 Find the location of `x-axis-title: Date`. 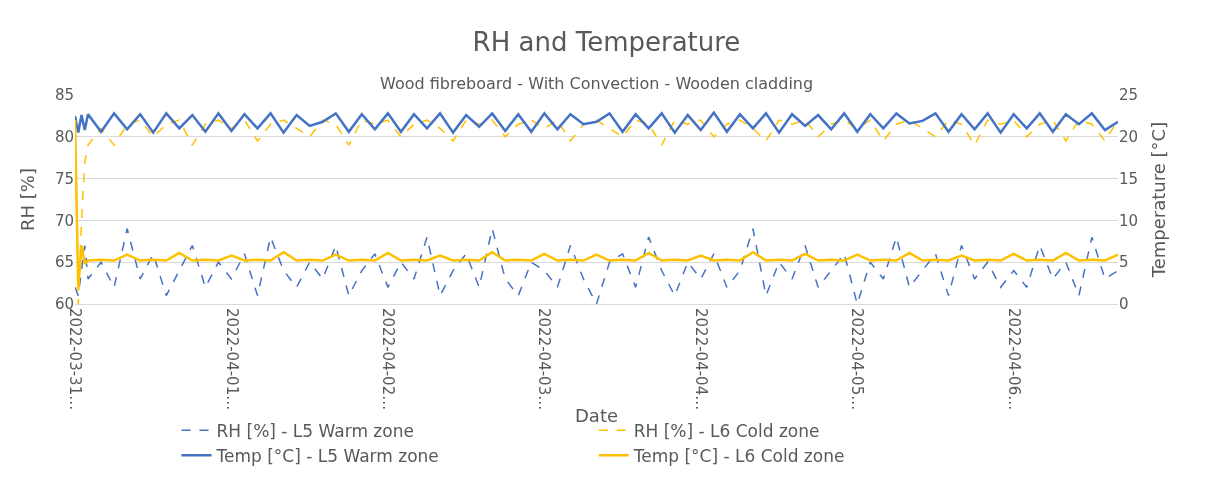

x-axis-title: Date is located at coordinates (596, 416).